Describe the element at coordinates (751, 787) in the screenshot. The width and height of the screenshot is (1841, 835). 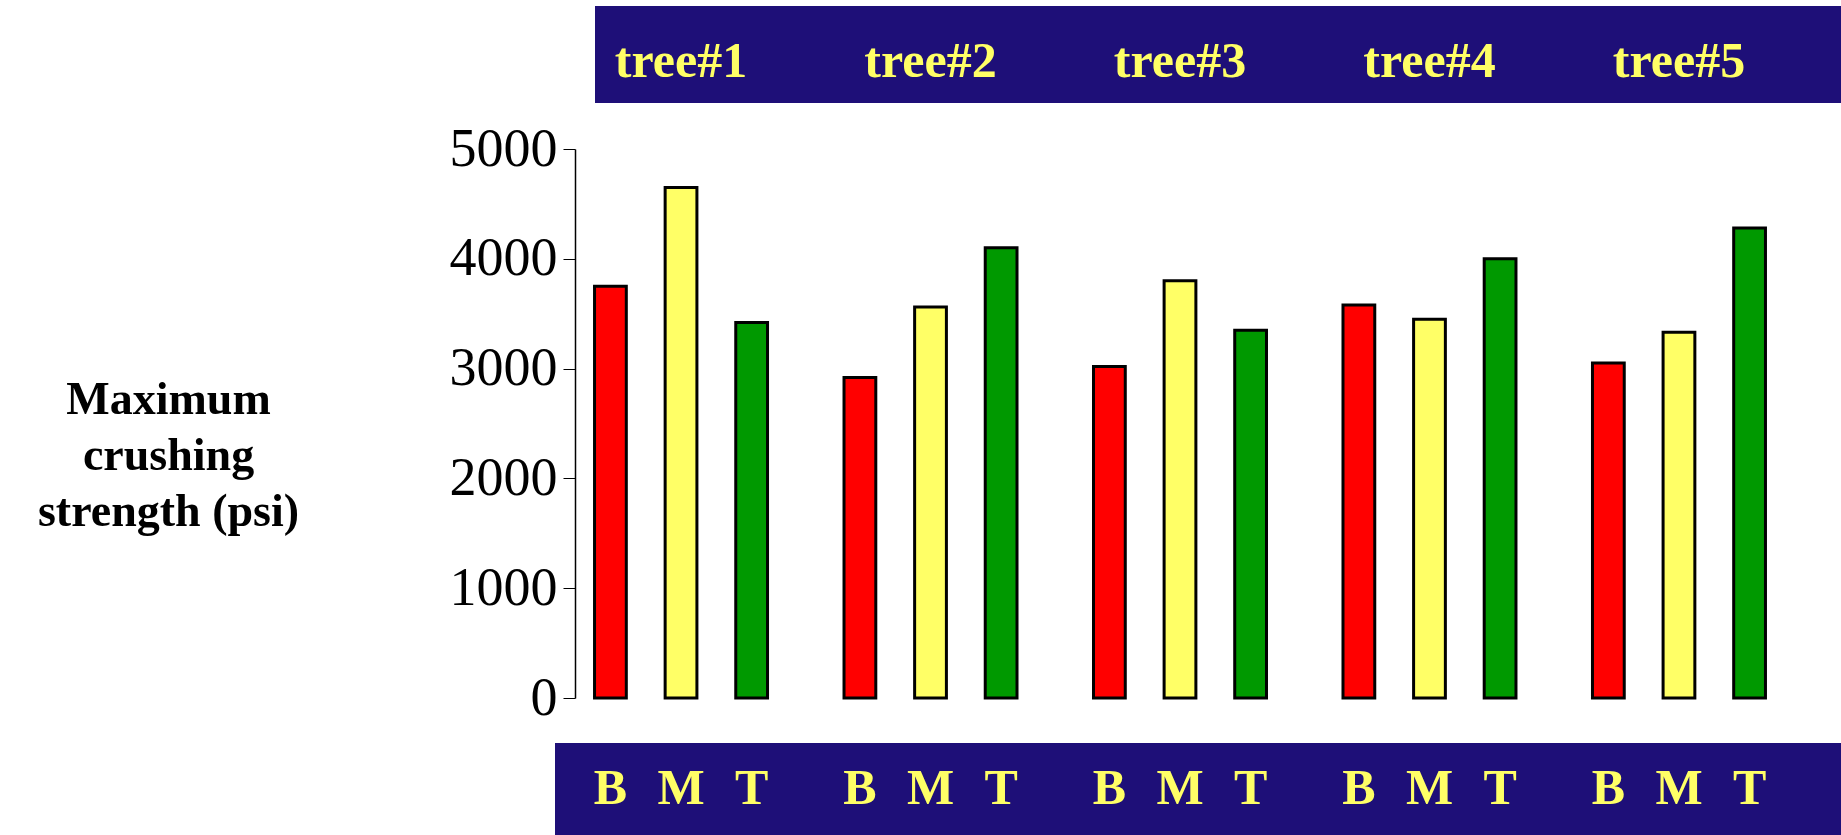
I see `series-label: T` at that location.